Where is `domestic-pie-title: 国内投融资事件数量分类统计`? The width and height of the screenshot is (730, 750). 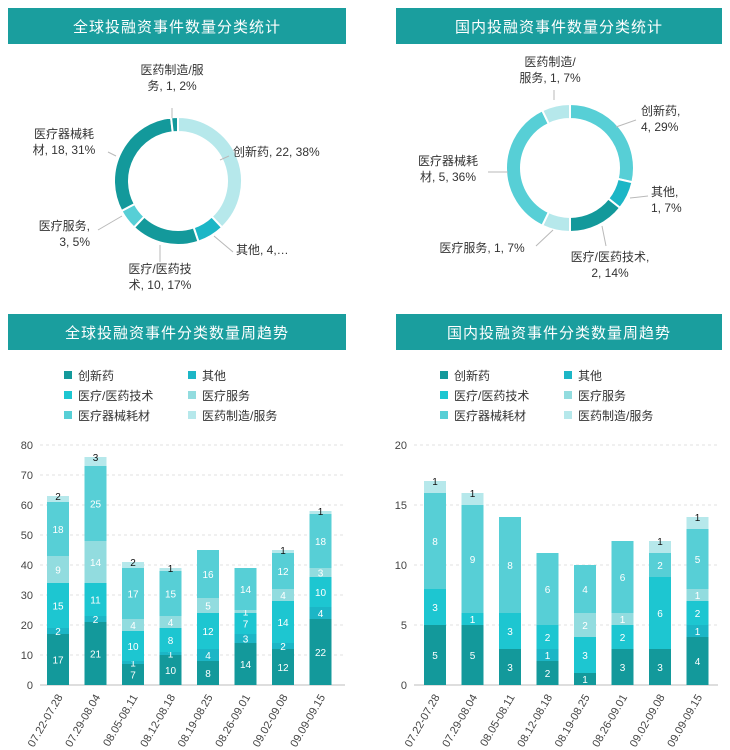 domestic-pie-title: 国内投融资事件数量分类统计 is located at coordinates (559, 26).